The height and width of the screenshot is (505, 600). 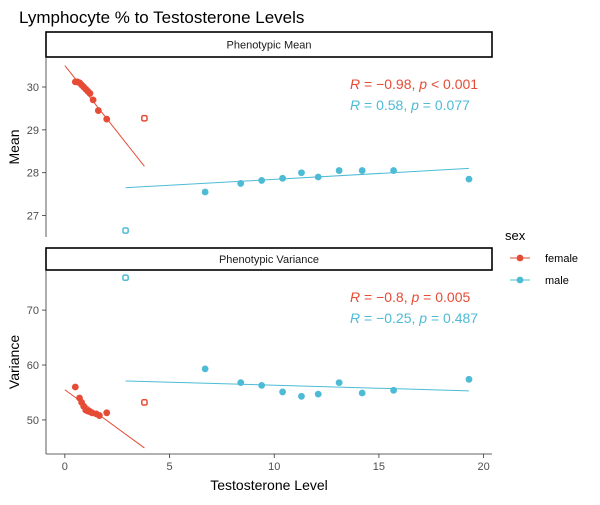 What do you see at coordinates (33, 217) in the screenshot?
I see `y-tick-label: 27` at bounding box center [33, 217].